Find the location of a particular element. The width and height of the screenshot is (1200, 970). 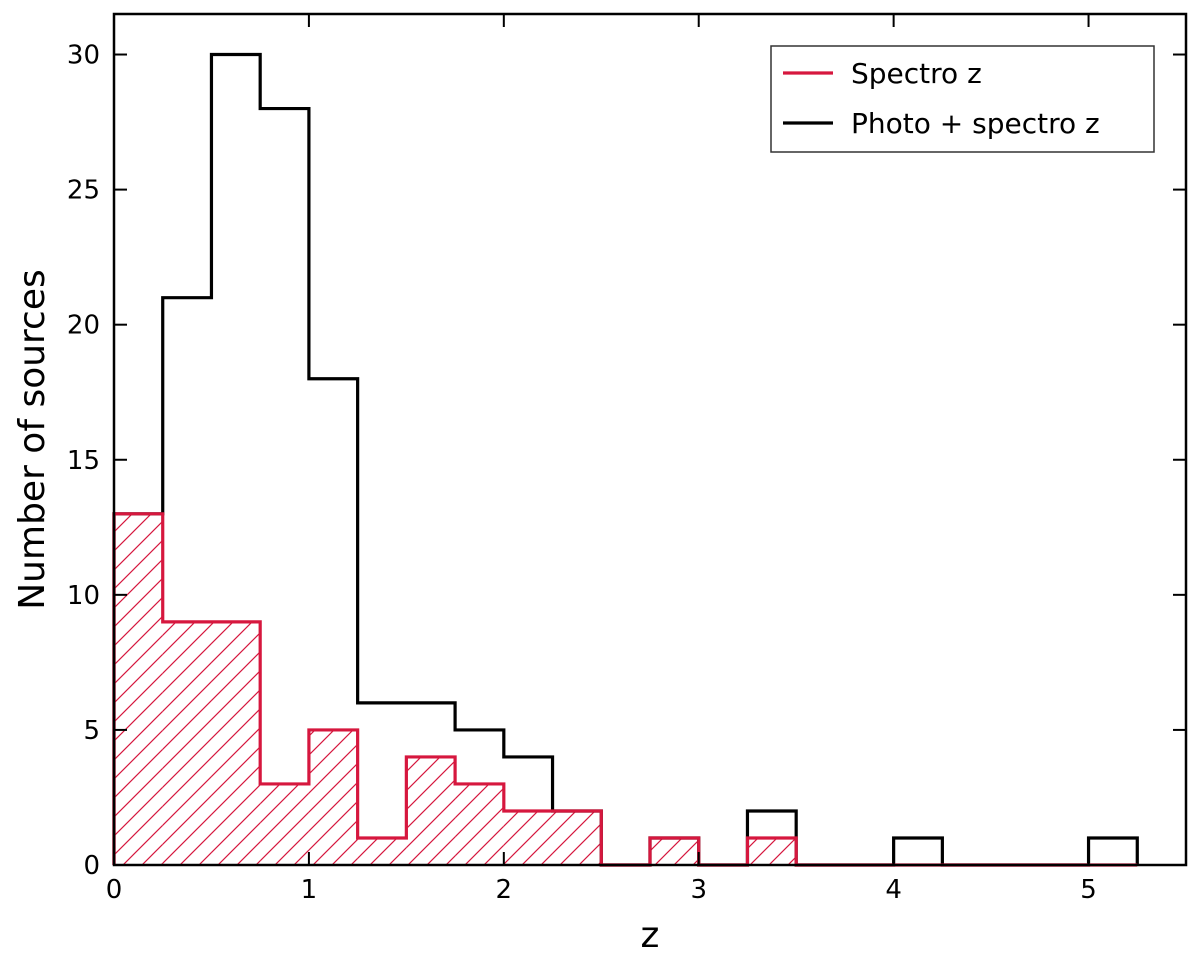

y-tick-label: 30 is located at coordinates (83, 56).